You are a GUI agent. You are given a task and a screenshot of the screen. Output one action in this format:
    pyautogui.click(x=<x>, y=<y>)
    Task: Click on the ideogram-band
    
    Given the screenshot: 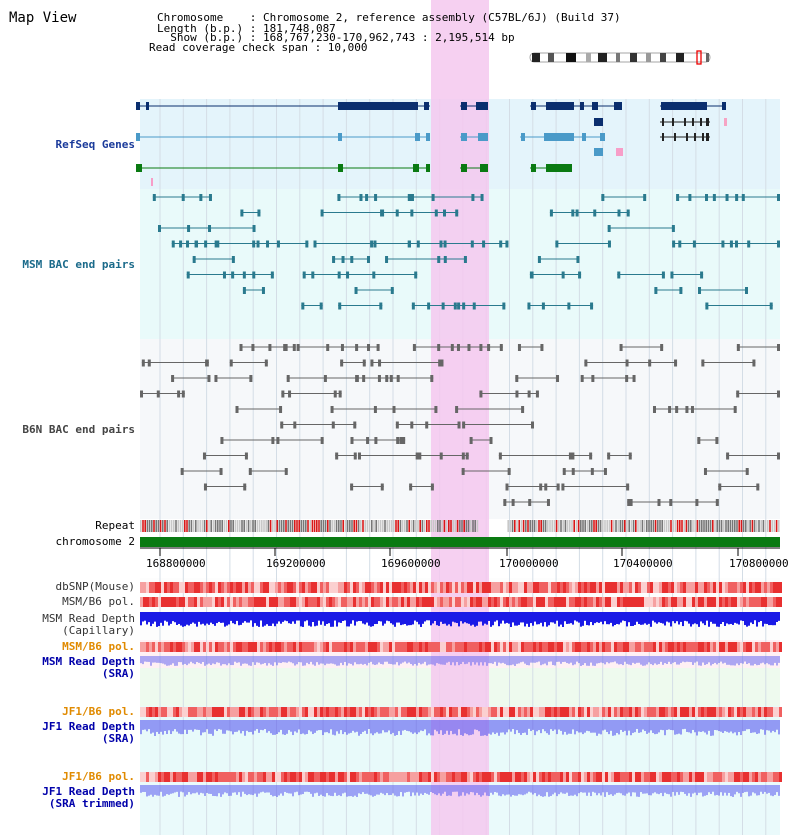 What is the action you would take?
    pyautogui.click(x=633, y=57)
    